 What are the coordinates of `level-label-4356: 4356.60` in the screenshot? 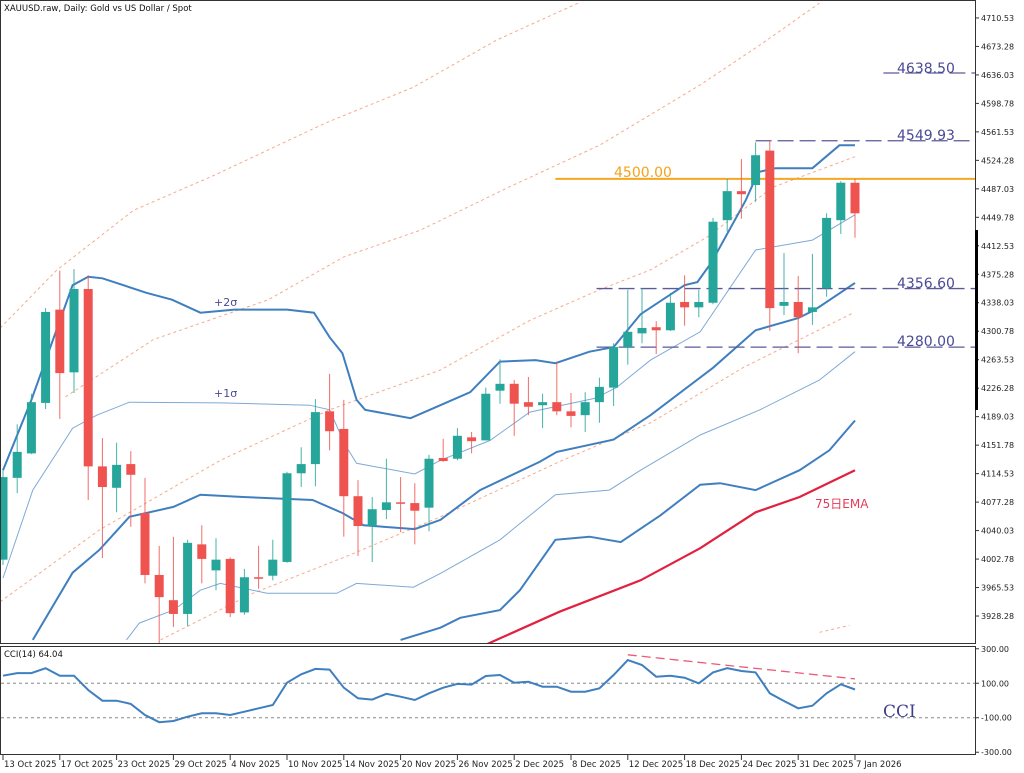 It's located at (926, 284).